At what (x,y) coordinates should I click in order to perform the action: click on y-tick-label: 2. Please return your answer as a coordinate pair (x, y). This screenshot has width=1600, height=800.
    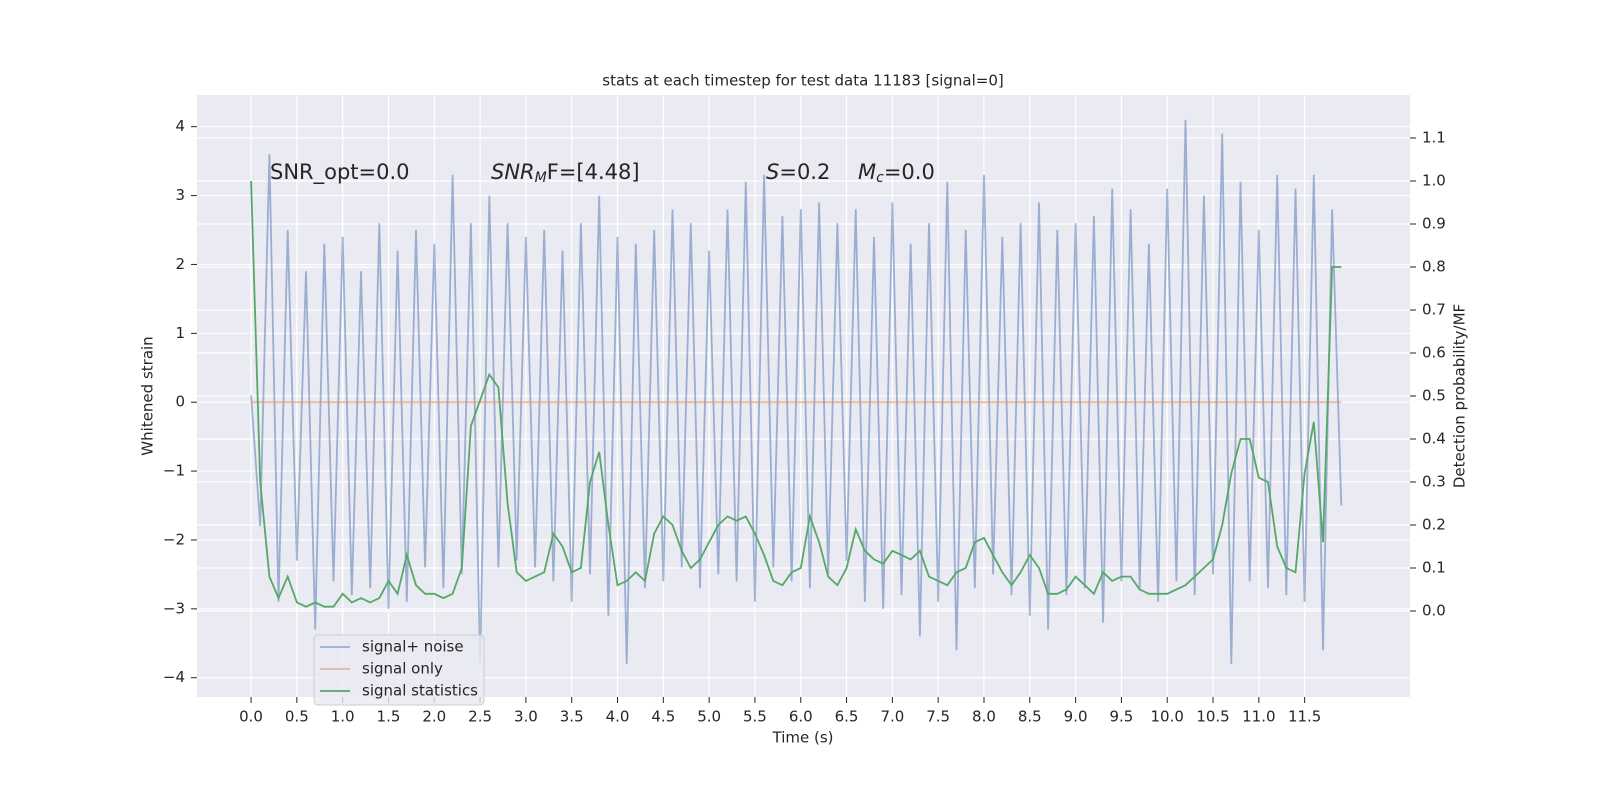
    Looking at the image, I should click on (180, 264).